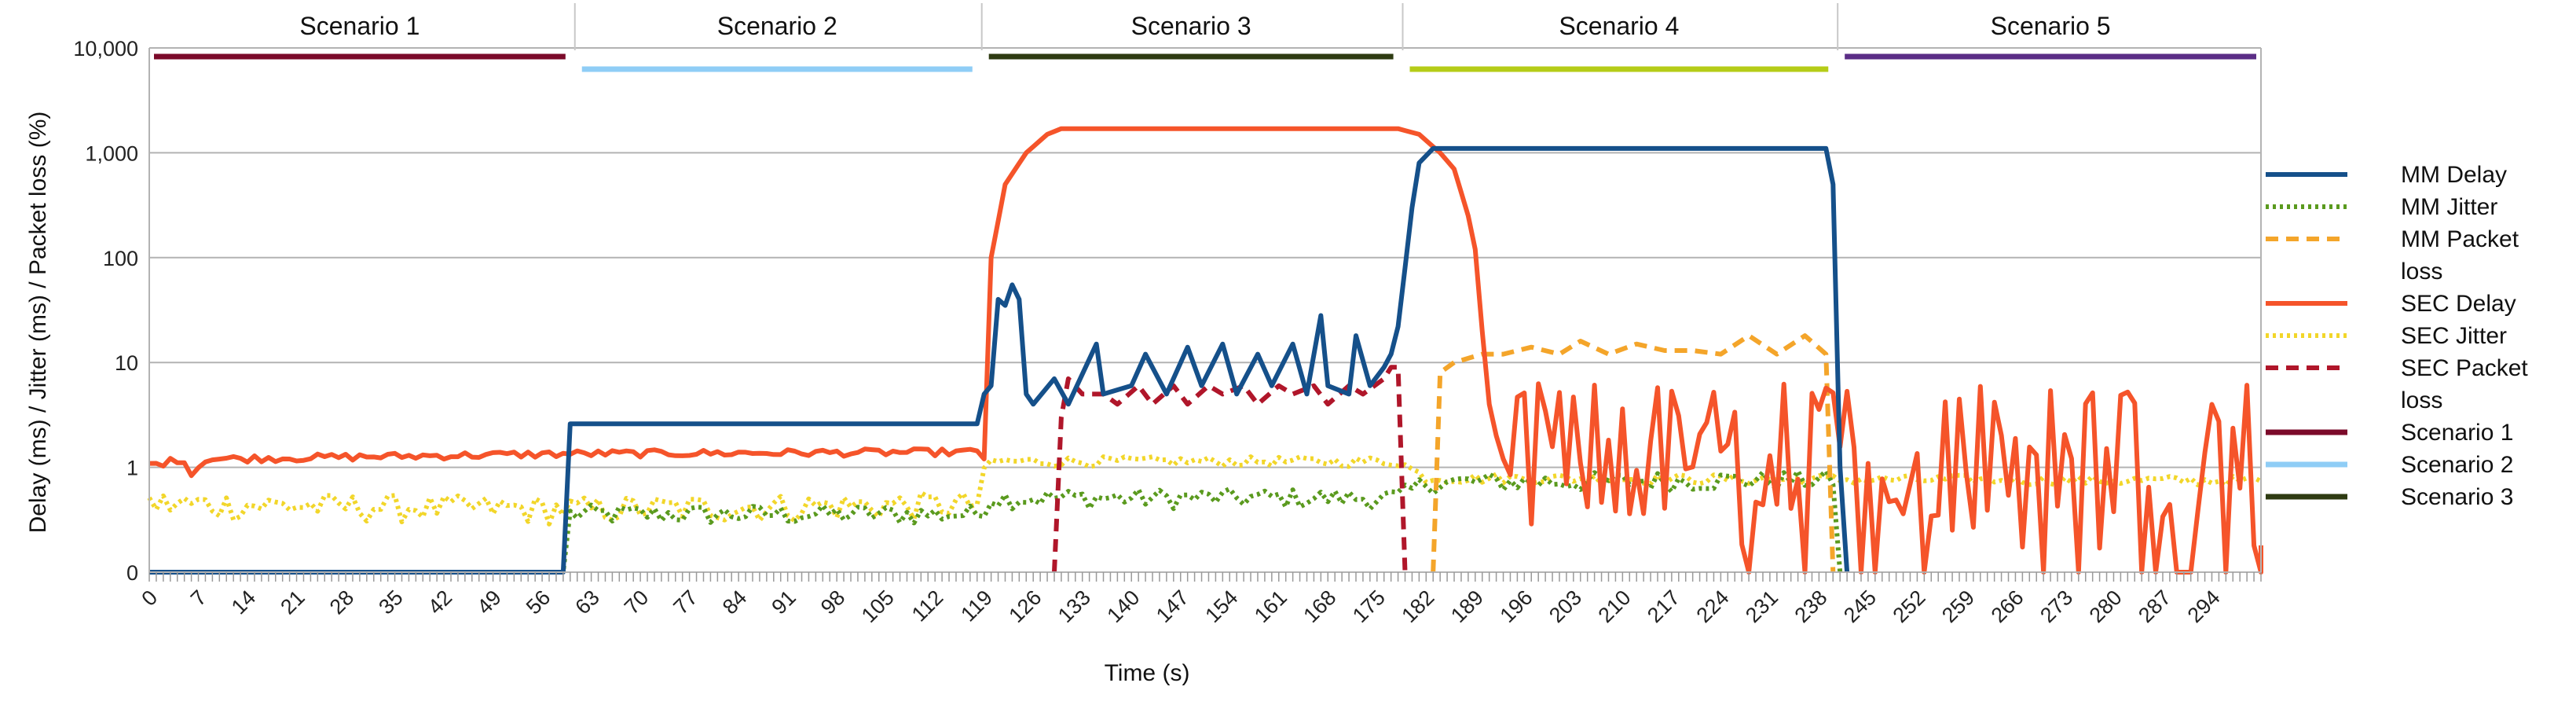 This screenshot has height=705, width=2576. What do you see at coordinates (1172, 606) in the screenshot?
I see `x-tick-label: 147` at bounding box center [1172, 606].